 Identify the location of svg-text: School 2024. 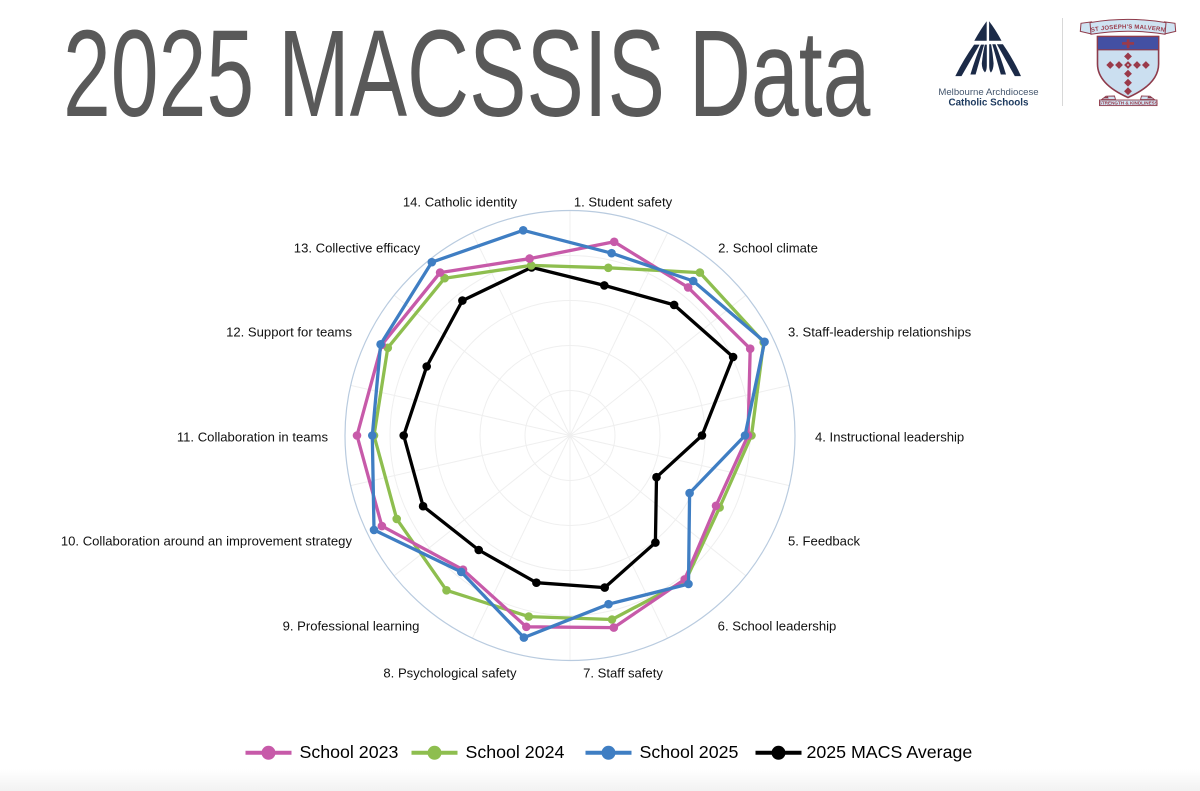
(515, 752).